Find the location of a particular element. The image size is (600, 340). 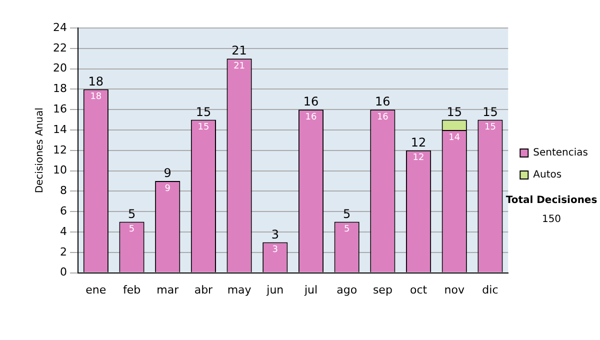

legend-label: Sentencias is located at coordinates (560, 153).